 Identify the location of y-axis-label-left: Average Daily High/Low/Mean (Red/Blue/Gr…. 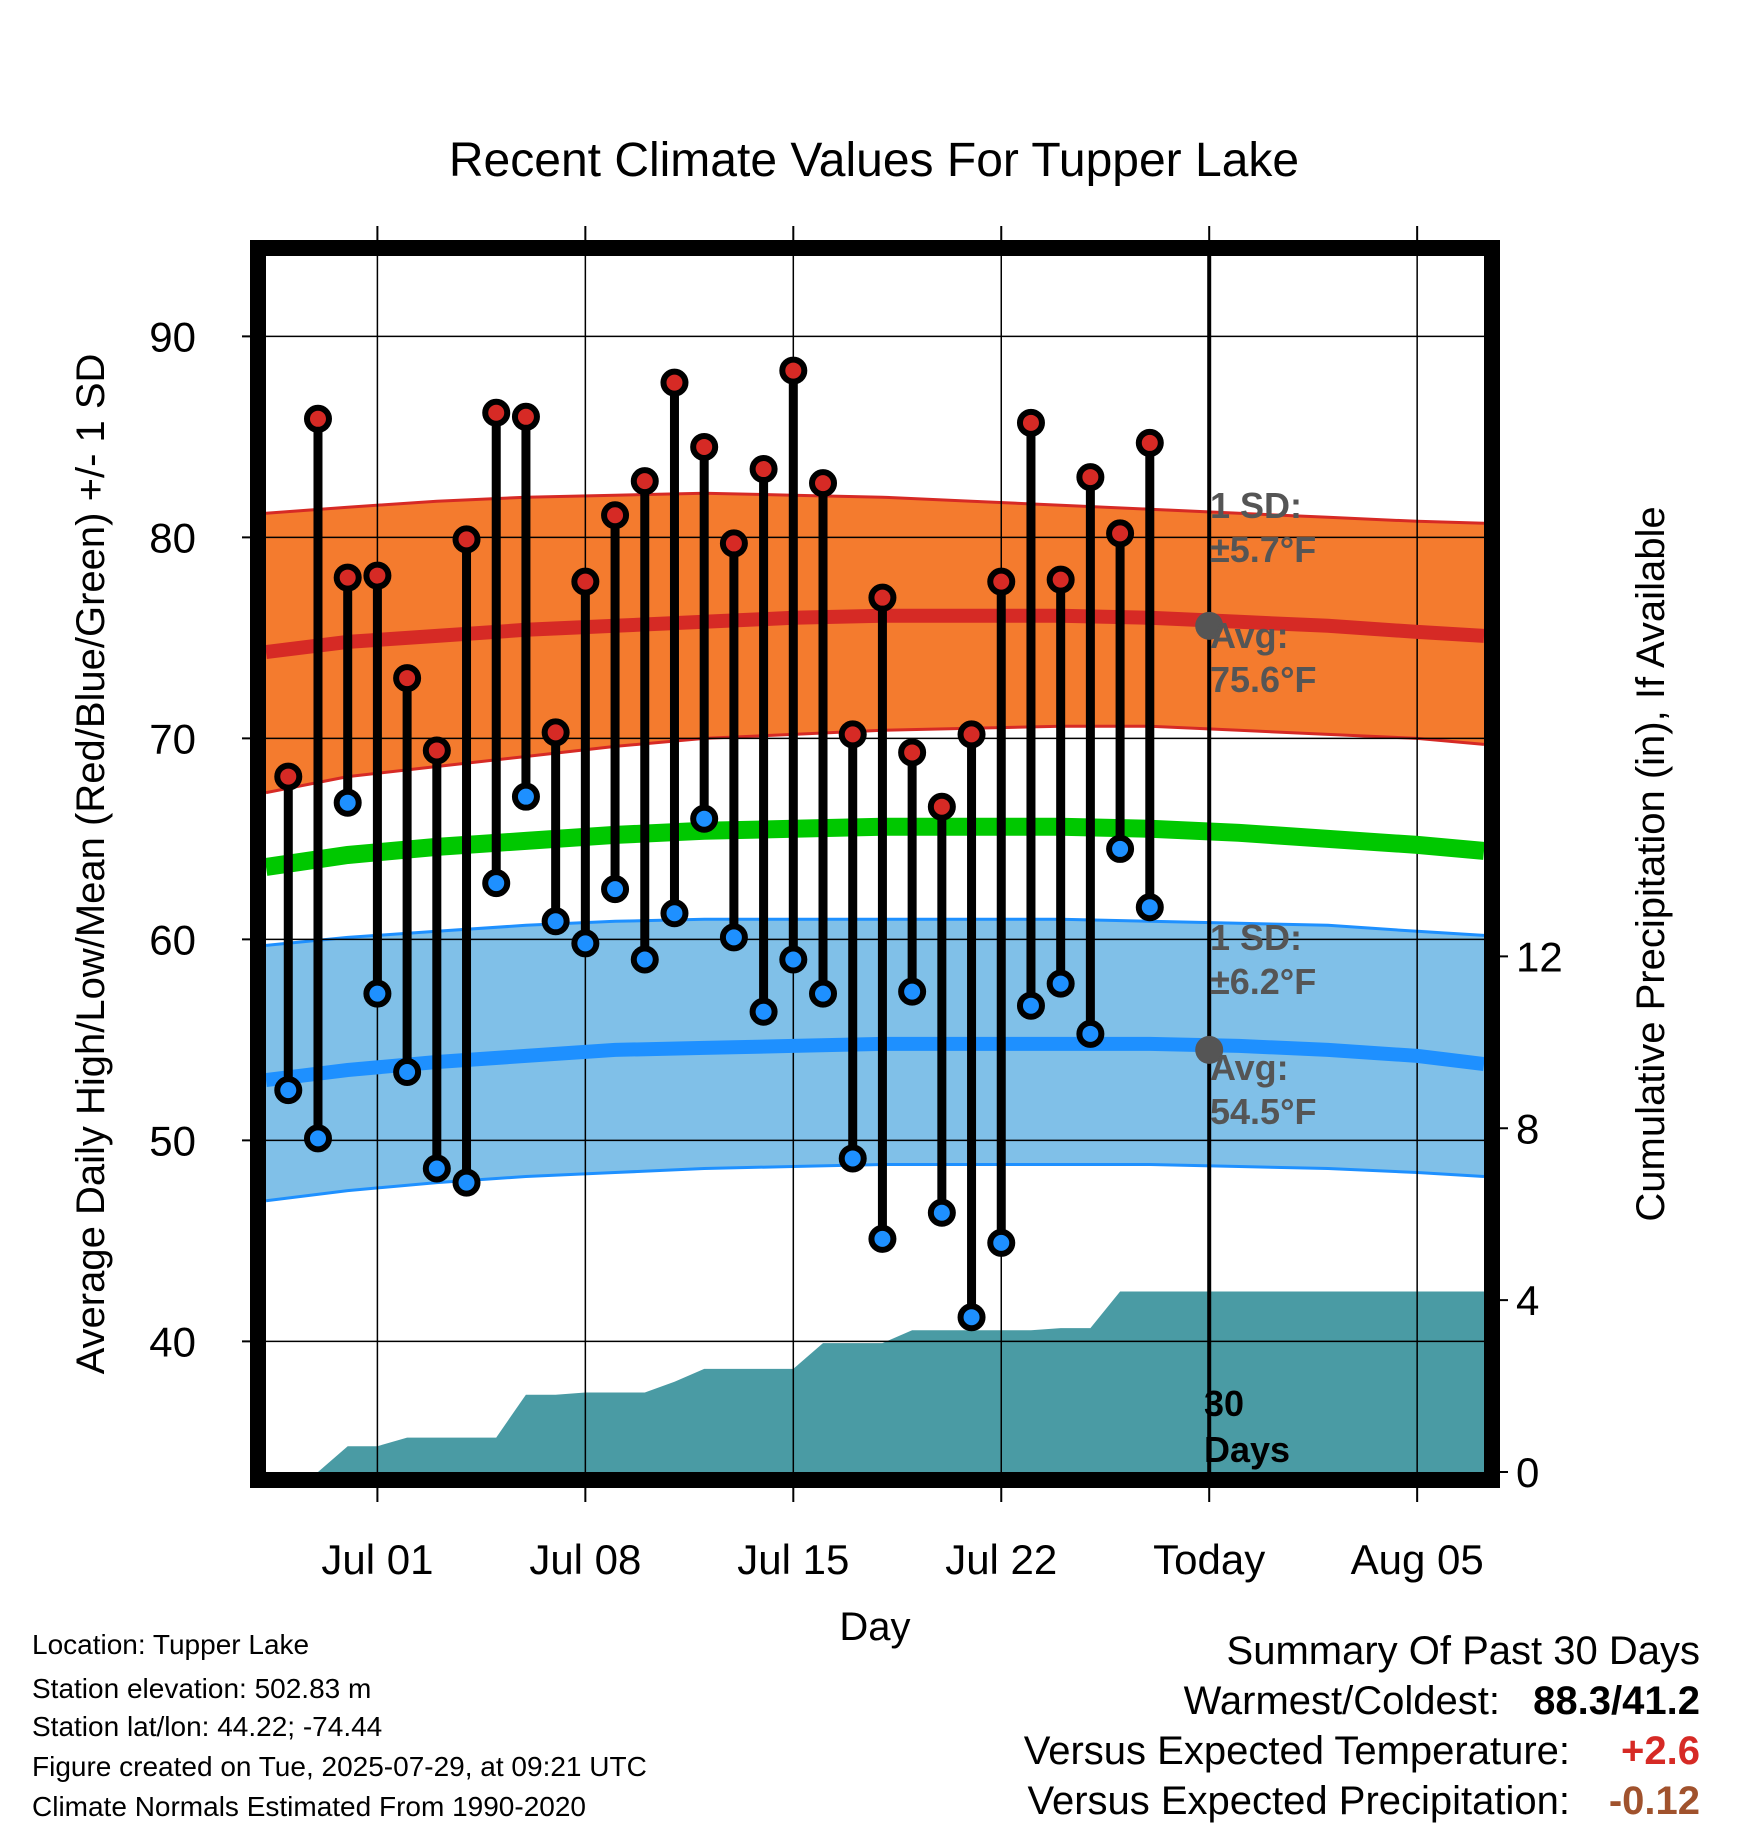
(91, 864).